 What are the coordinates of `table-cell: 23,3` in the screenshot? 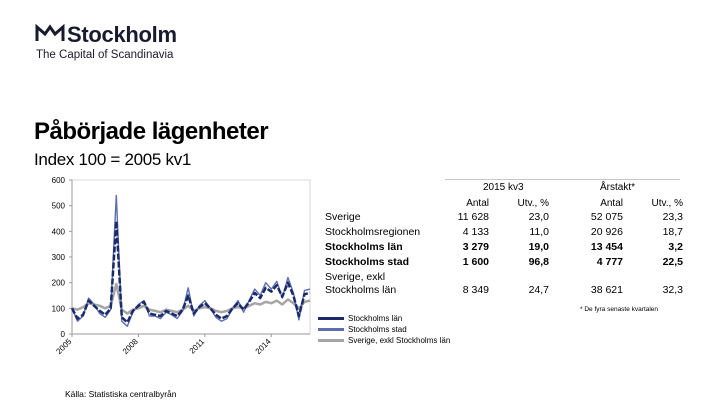 It's located at (672, 217).